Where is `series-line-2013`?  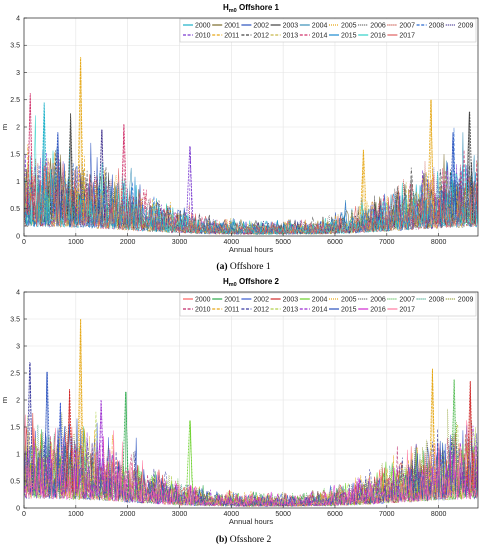
series-line-2013 is located at coordinates (251, 197).